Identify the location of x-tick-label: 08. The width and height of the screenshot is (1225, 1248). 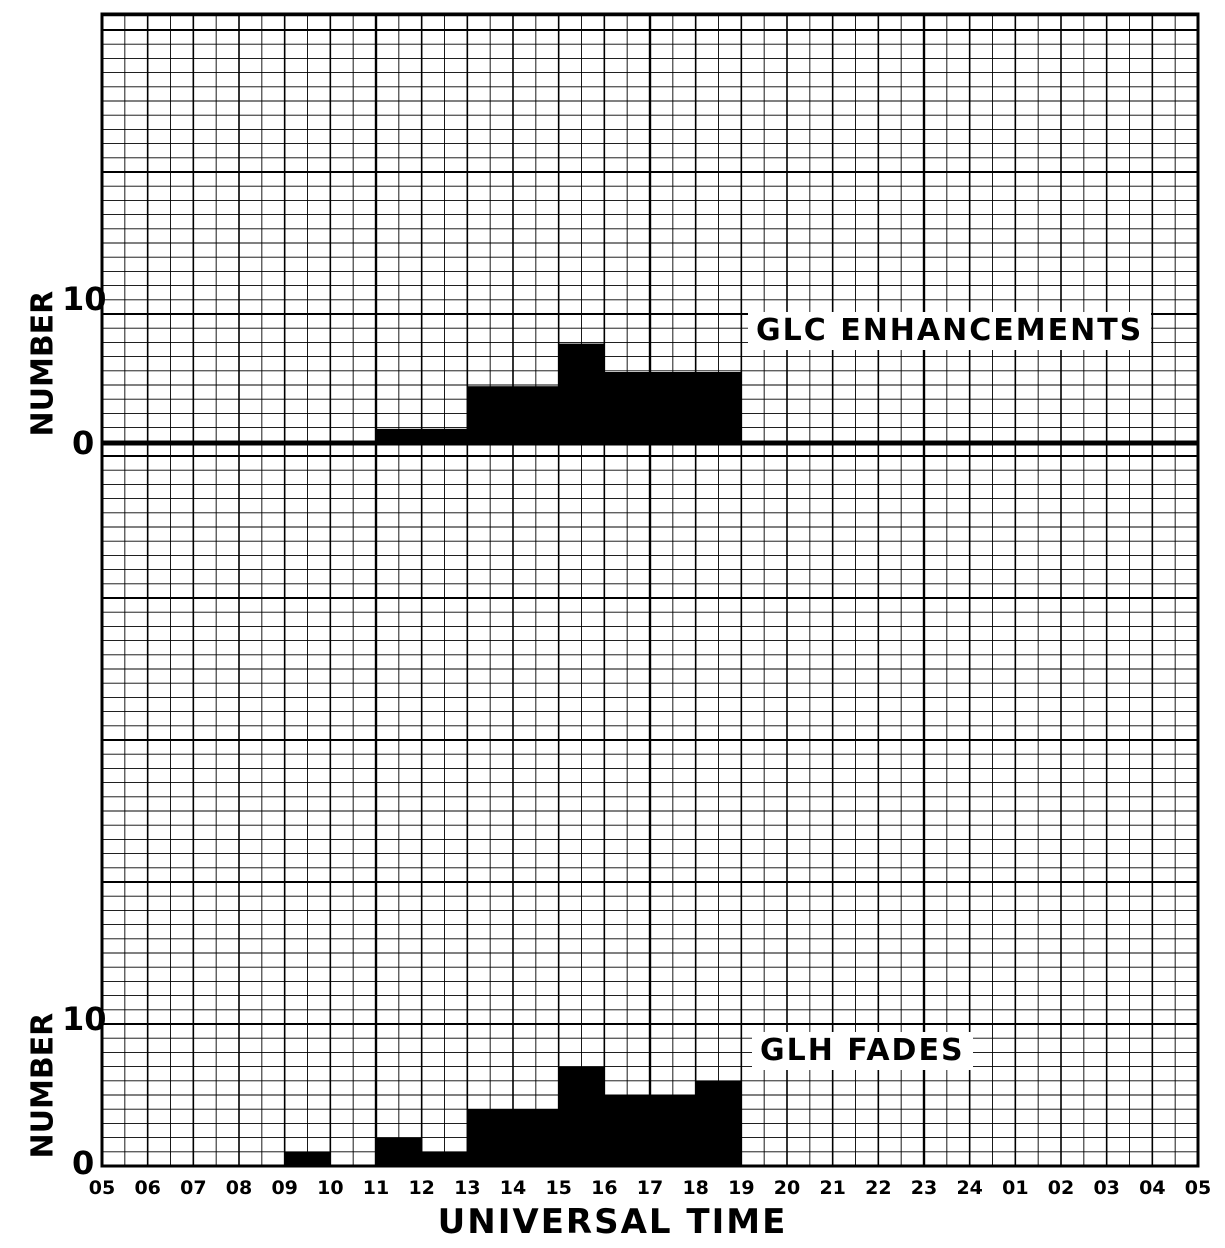
(239, 1188).